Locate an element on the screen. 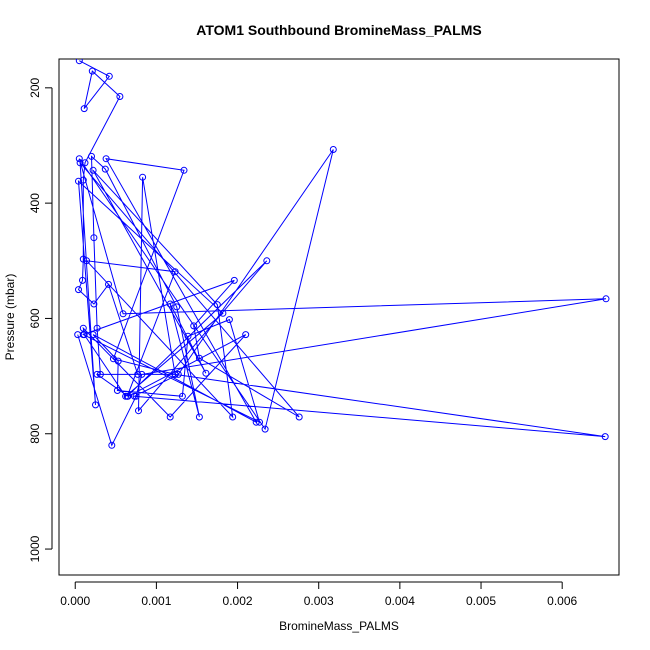 The width and height of the screenshot is (650, 650). y-tick-label: 200 is located at coordinates (35, 87).